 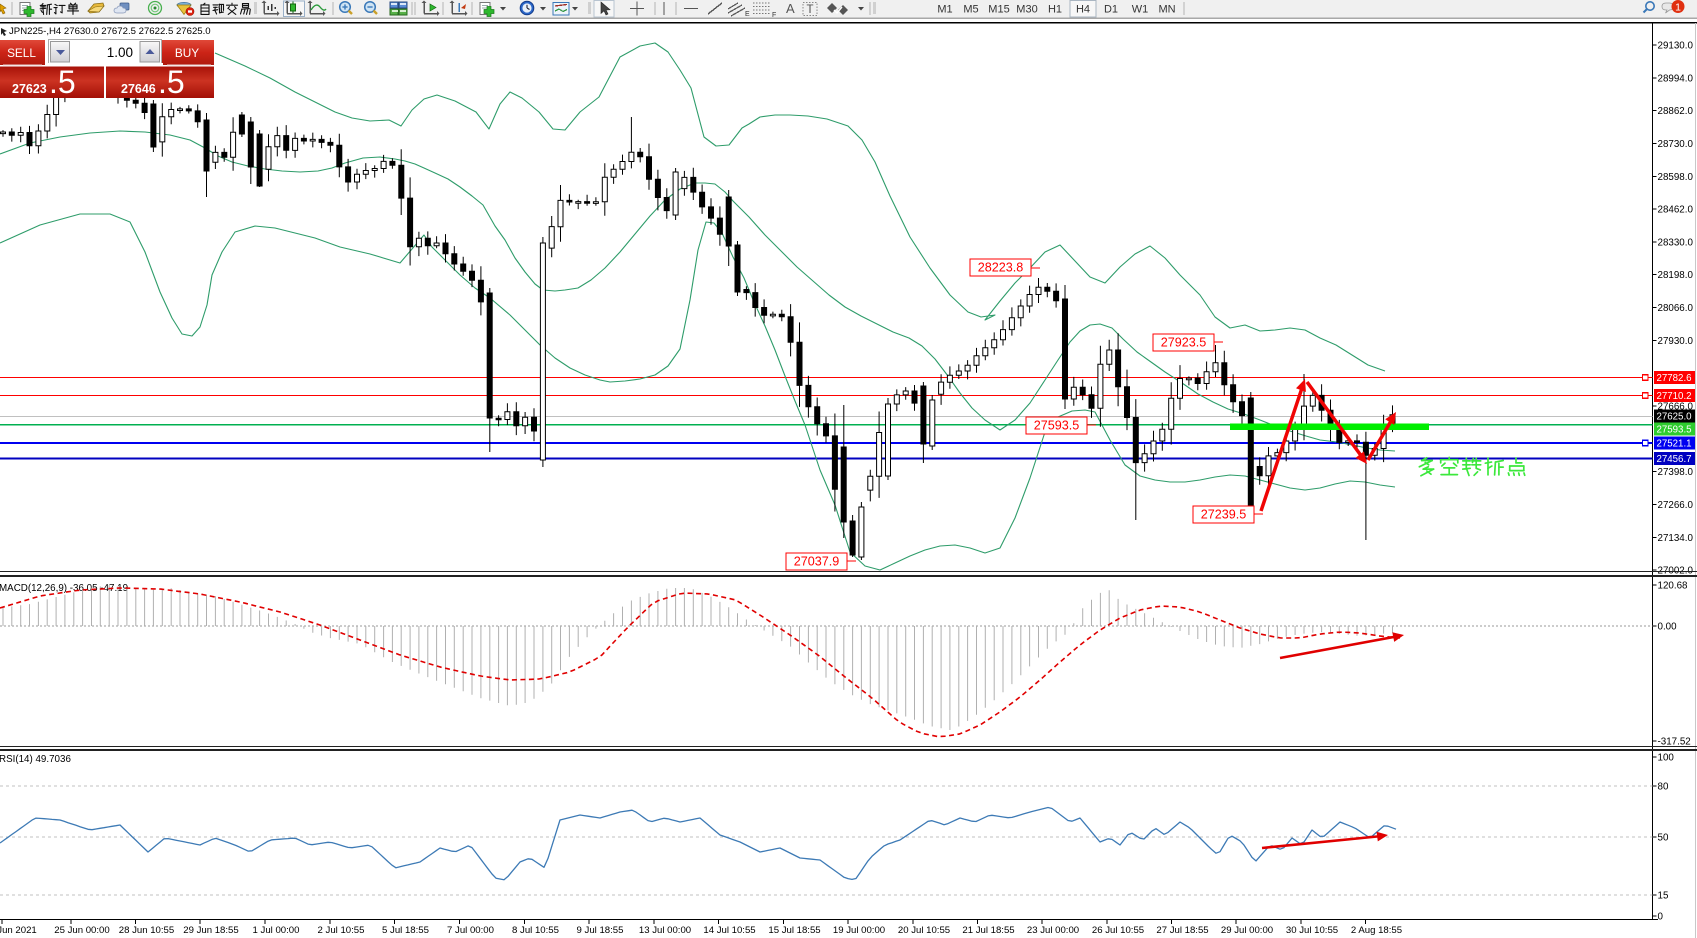 What do you see at coordinates (1678, 8) in the screenshot?
I see `svg-text: 1` at bounding box center [1678, 8].